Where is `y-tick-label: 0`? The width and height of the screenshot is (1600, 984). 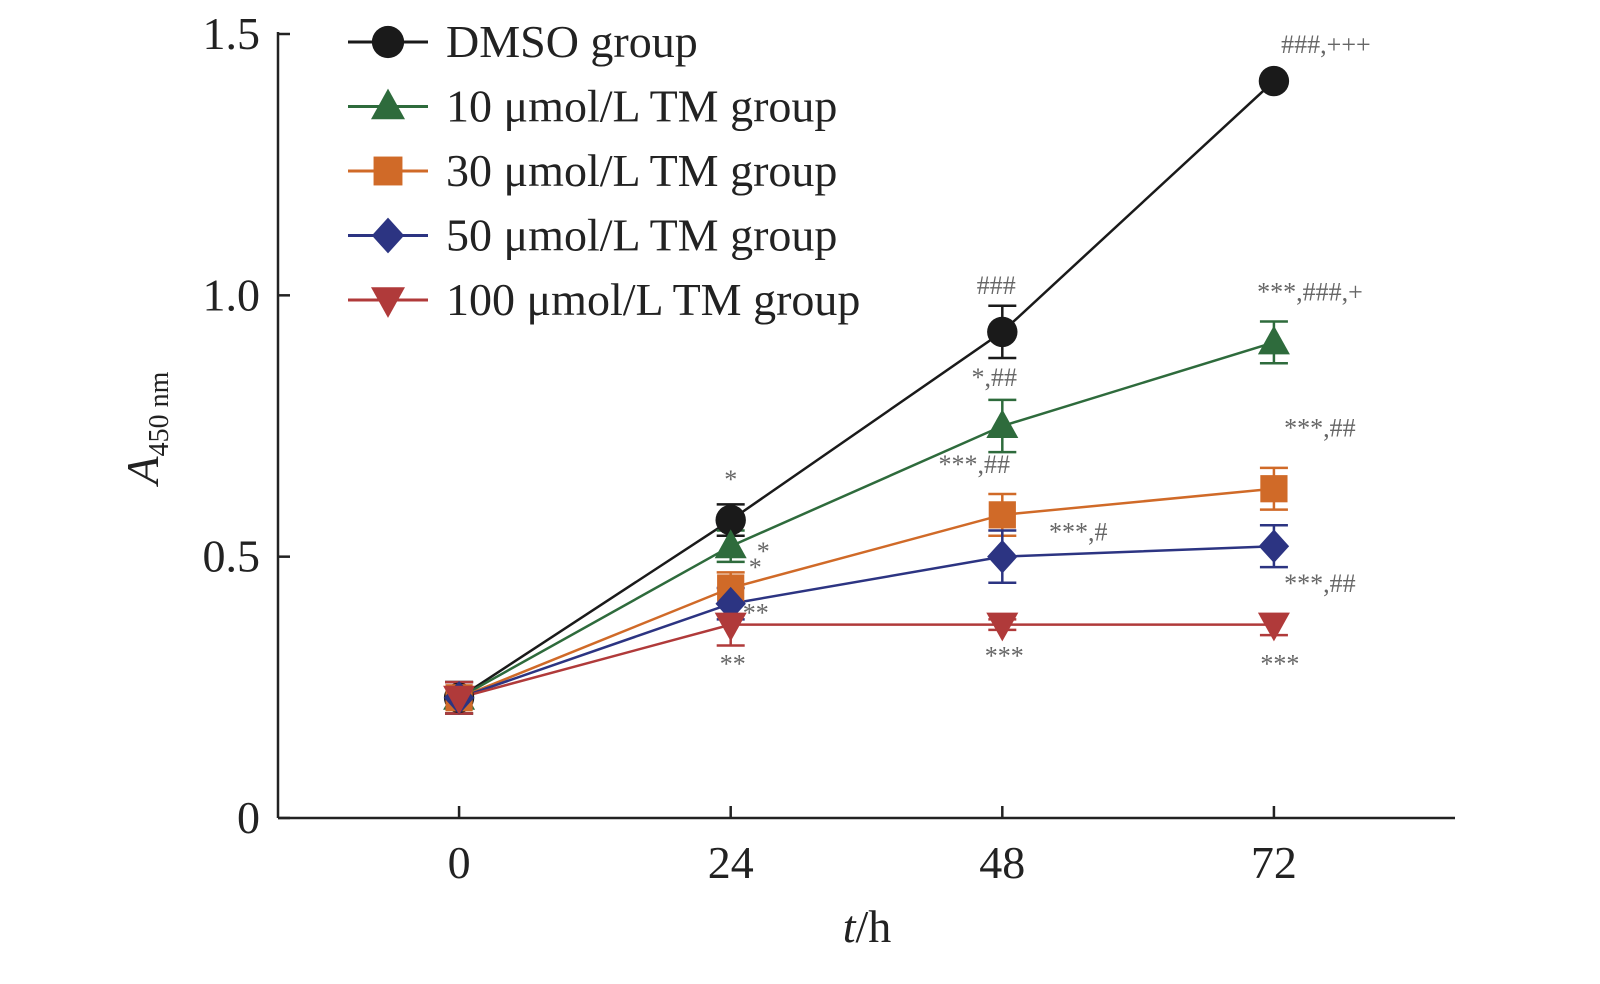 y-tick-label: 0 is located at coordinates (248, 817).